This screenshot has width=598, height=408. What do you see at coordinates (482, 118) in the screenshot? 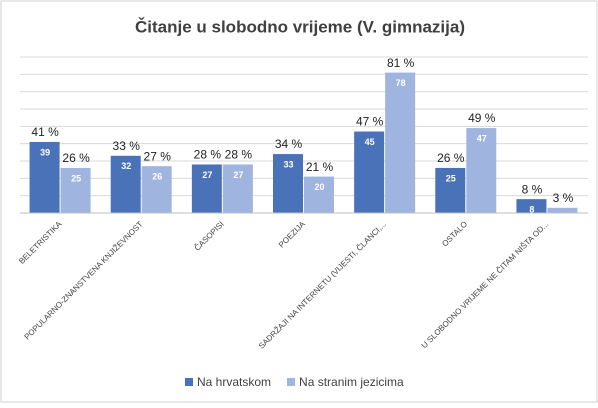
I see `data-label: 49 %` at bounding box center [482, 118].